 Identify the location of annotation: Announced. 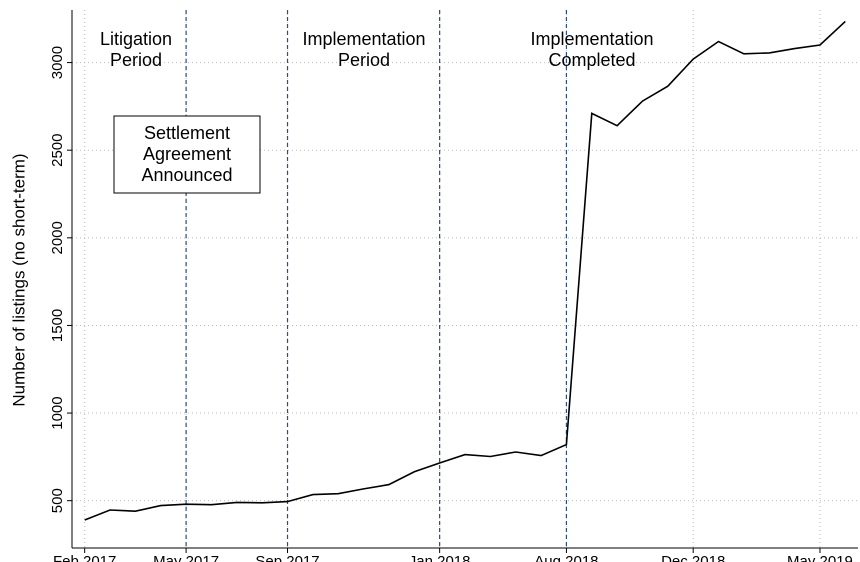
(186, 175).